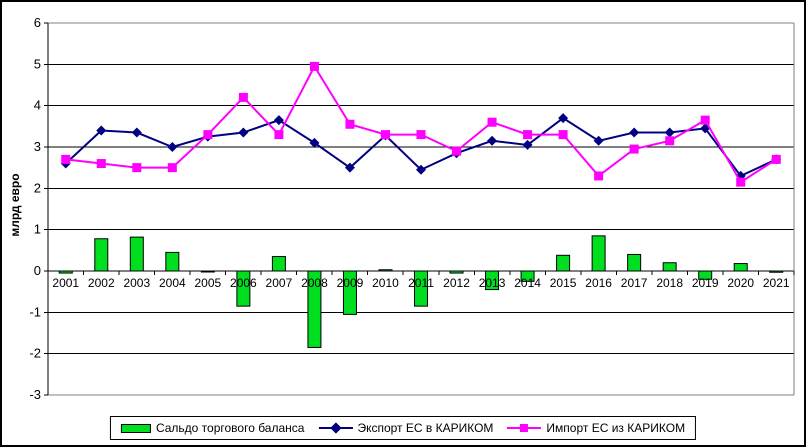 The height and width of the screenshot is (447, 806). Describe the element at coordinates (528, 135) in the screenshot. I see `import-marker-2014` at that location.